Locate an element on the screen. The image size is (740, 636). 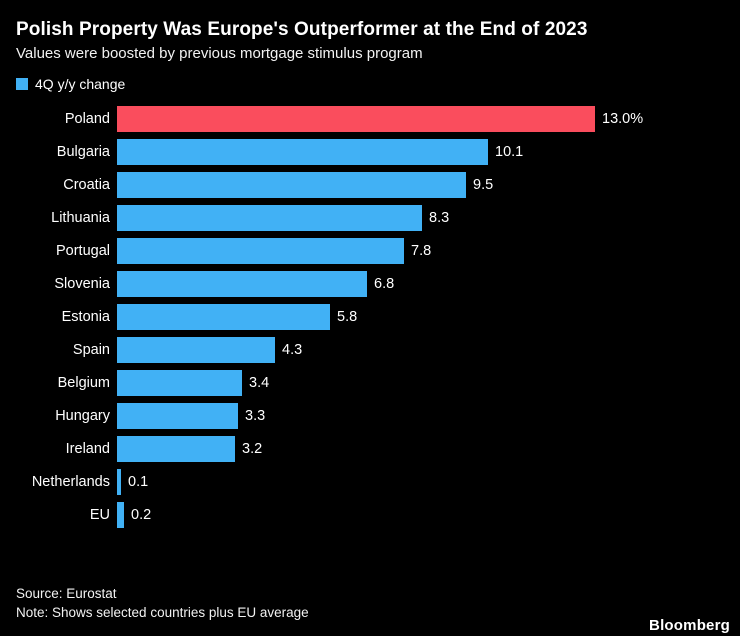
value-label: 10.1 is located at coordinates (509, 151).